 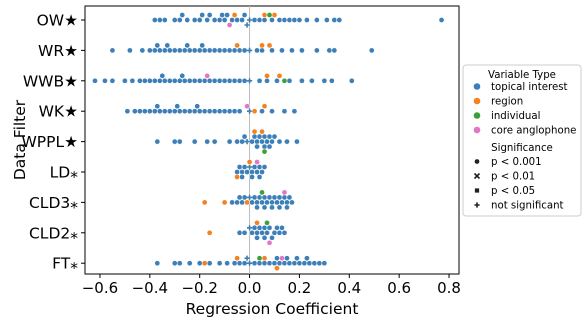 I want to click on legend-significance-title: Significance, so click(x=522, y=148).